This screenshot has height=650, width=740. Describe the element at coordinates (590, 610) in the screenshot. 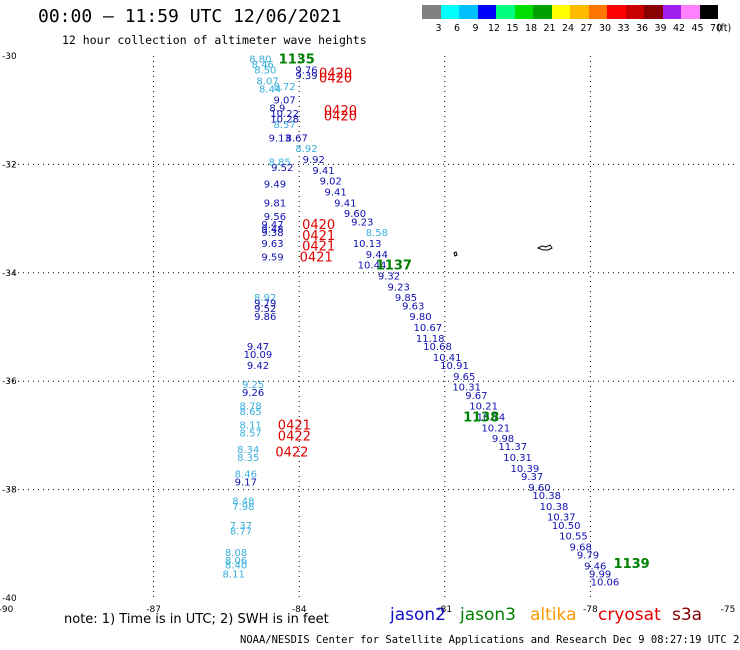

I see `x-tick-label: -78` at that location.